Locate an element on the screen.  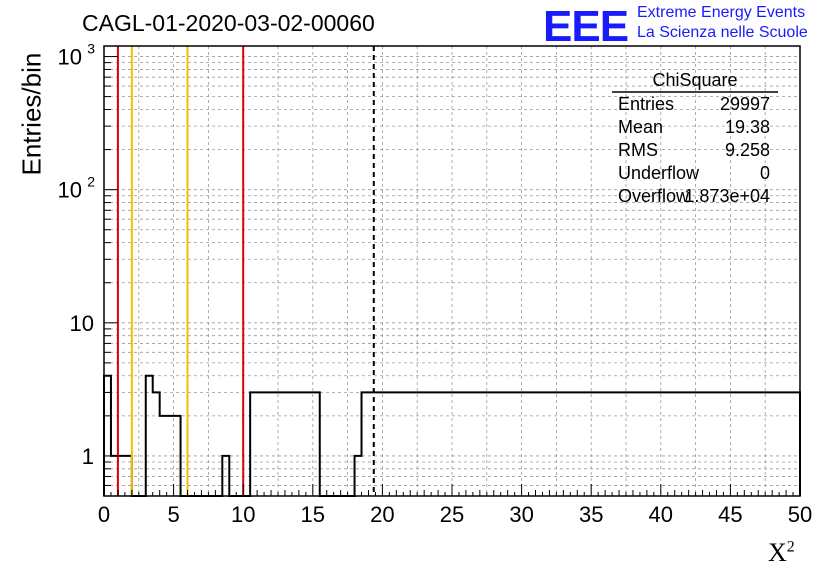
stats-label: Overflow is located at coordinates (654, 196).